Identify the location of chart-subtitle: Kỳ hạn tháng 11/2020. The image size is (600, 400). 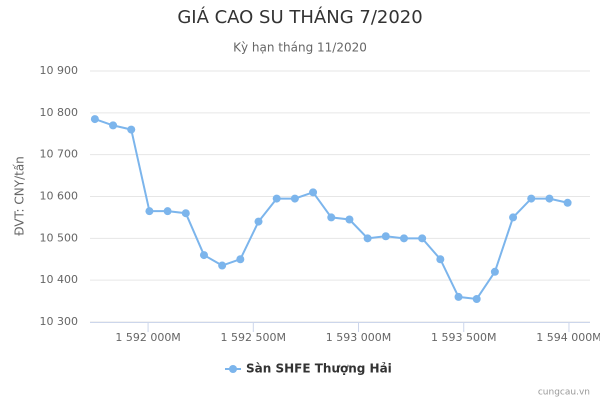
(300, 48).